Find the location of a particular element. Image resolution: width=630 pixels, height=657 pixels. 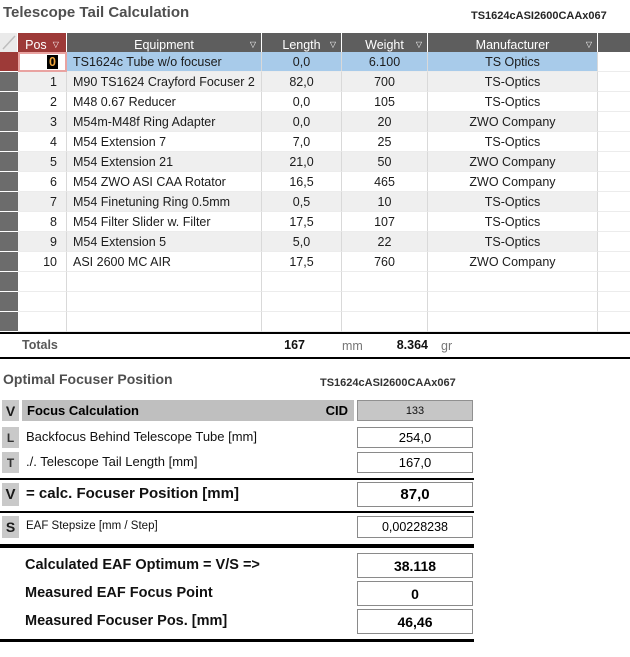

cell-pos: 2 is located at coordinates (42, 102).